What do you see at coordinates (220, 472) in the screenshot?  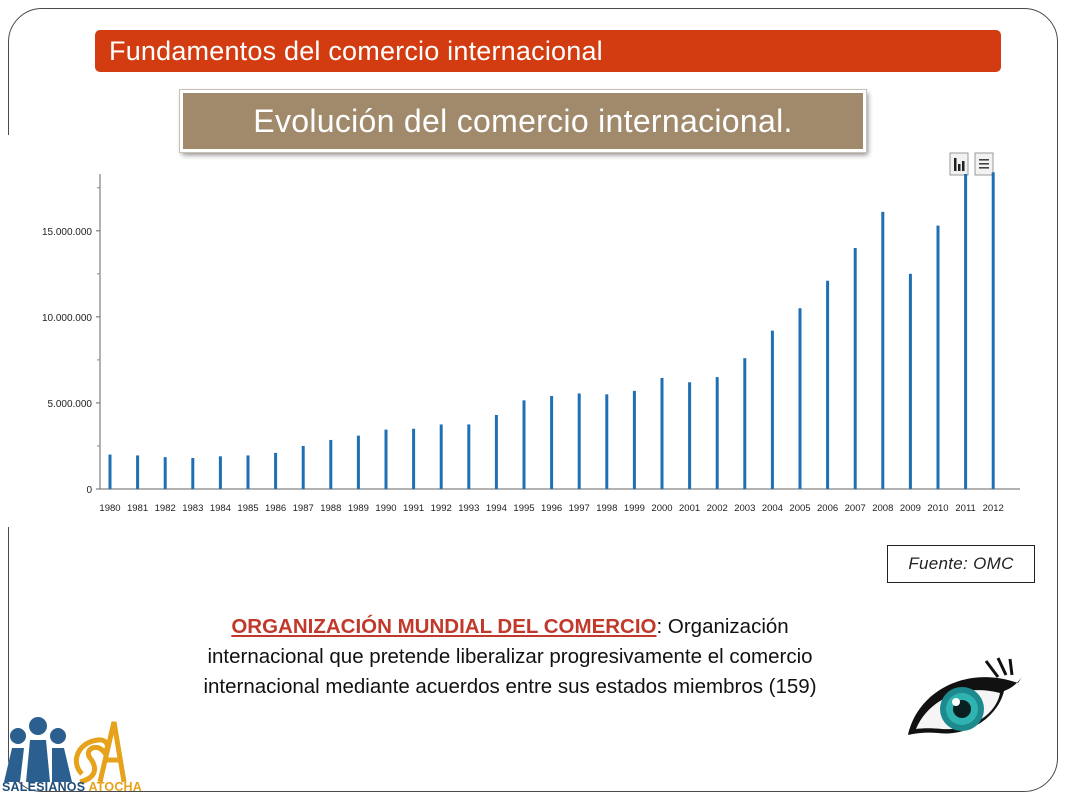 I see `bar-1984` at bounding box center [220, 472].